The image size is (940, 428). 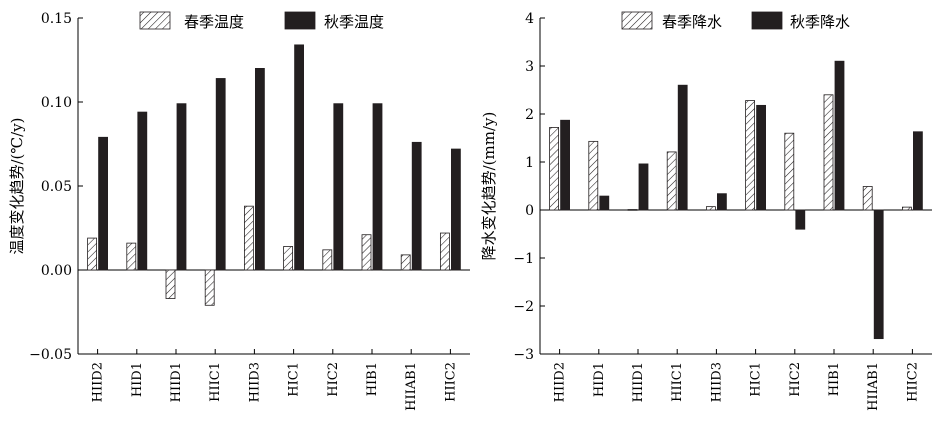 What do you see at coordinates (56, 19) in the screenshot?
I see `y-tick-label: 0.15` at bounding box center [56, 19].